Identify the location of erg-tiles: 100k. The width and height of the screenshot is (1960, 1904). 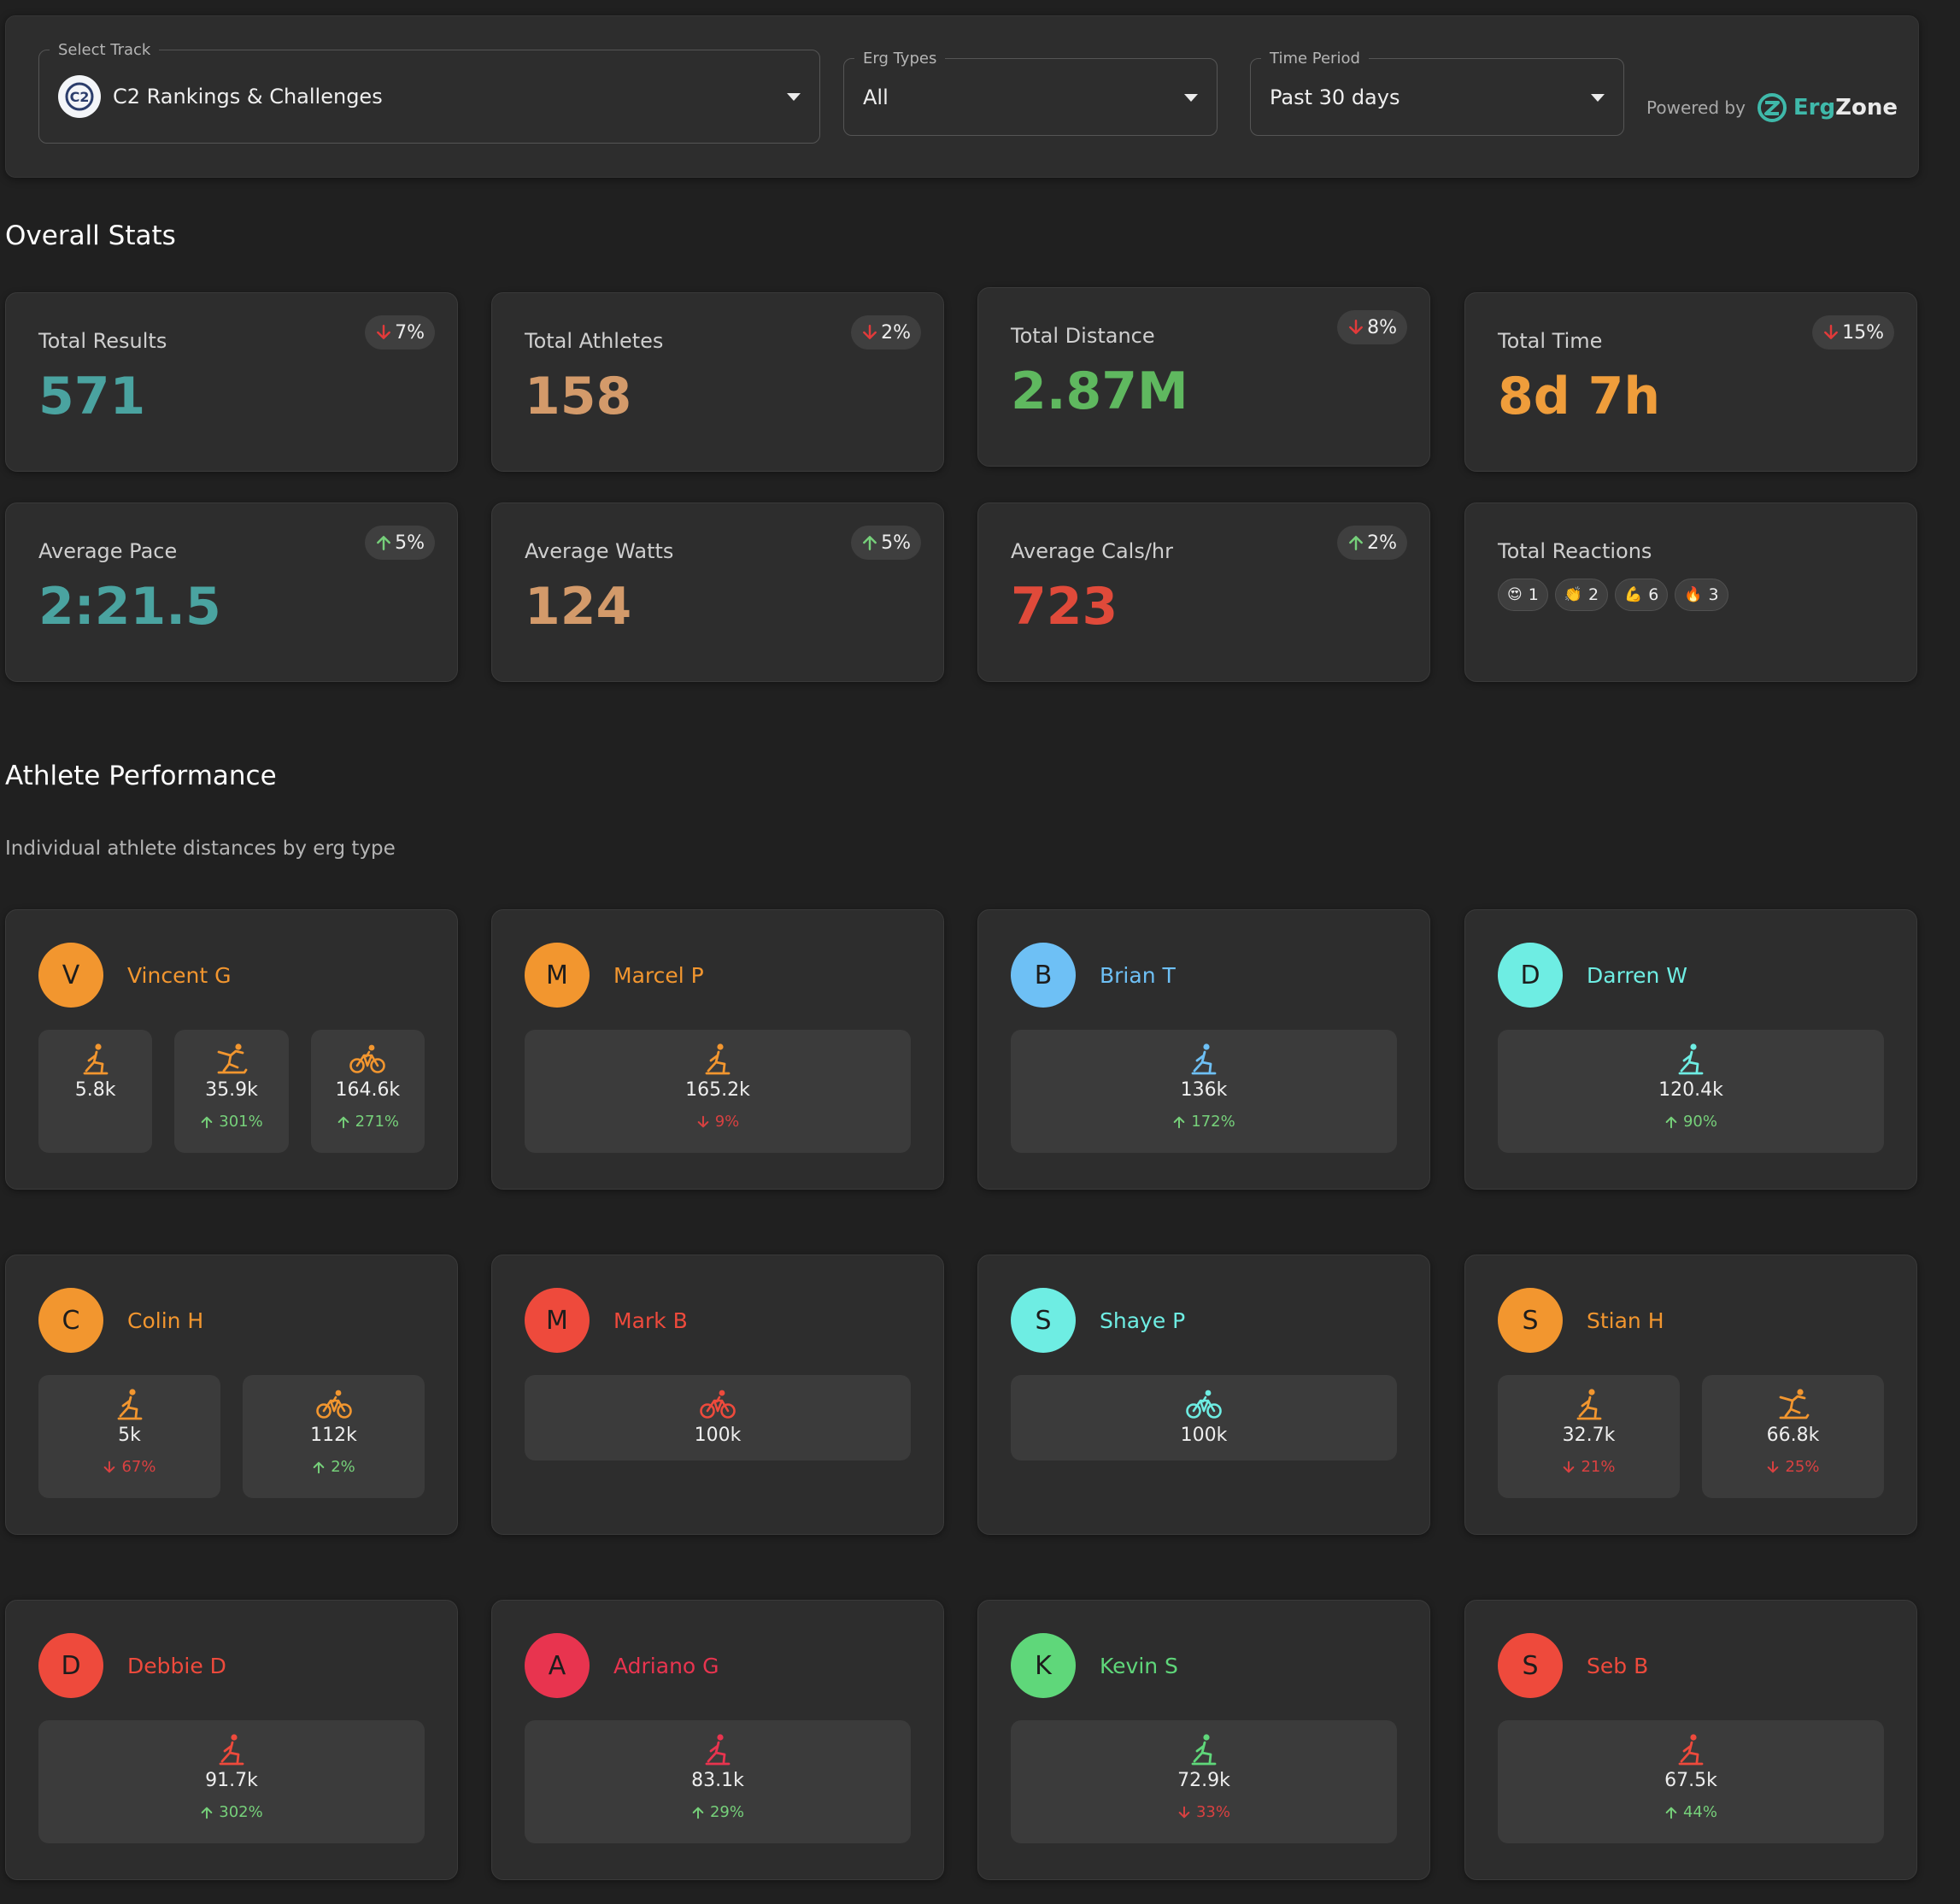
(1204, 1418).